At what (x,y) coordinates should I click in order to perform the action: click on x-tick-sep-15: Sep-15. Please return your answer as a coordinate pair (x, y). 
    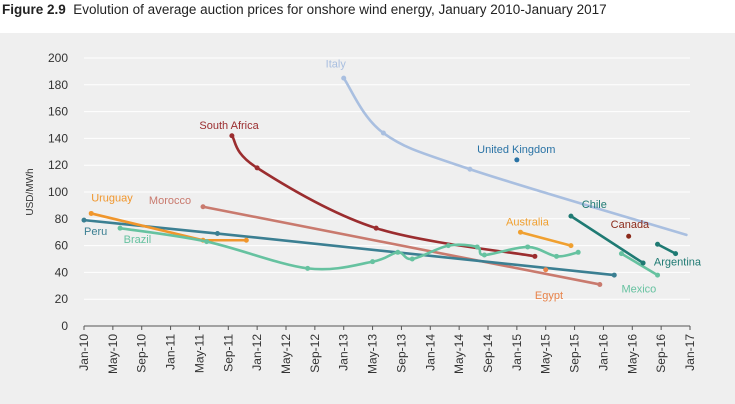
    Looking at the image, I should click on (575, 353).